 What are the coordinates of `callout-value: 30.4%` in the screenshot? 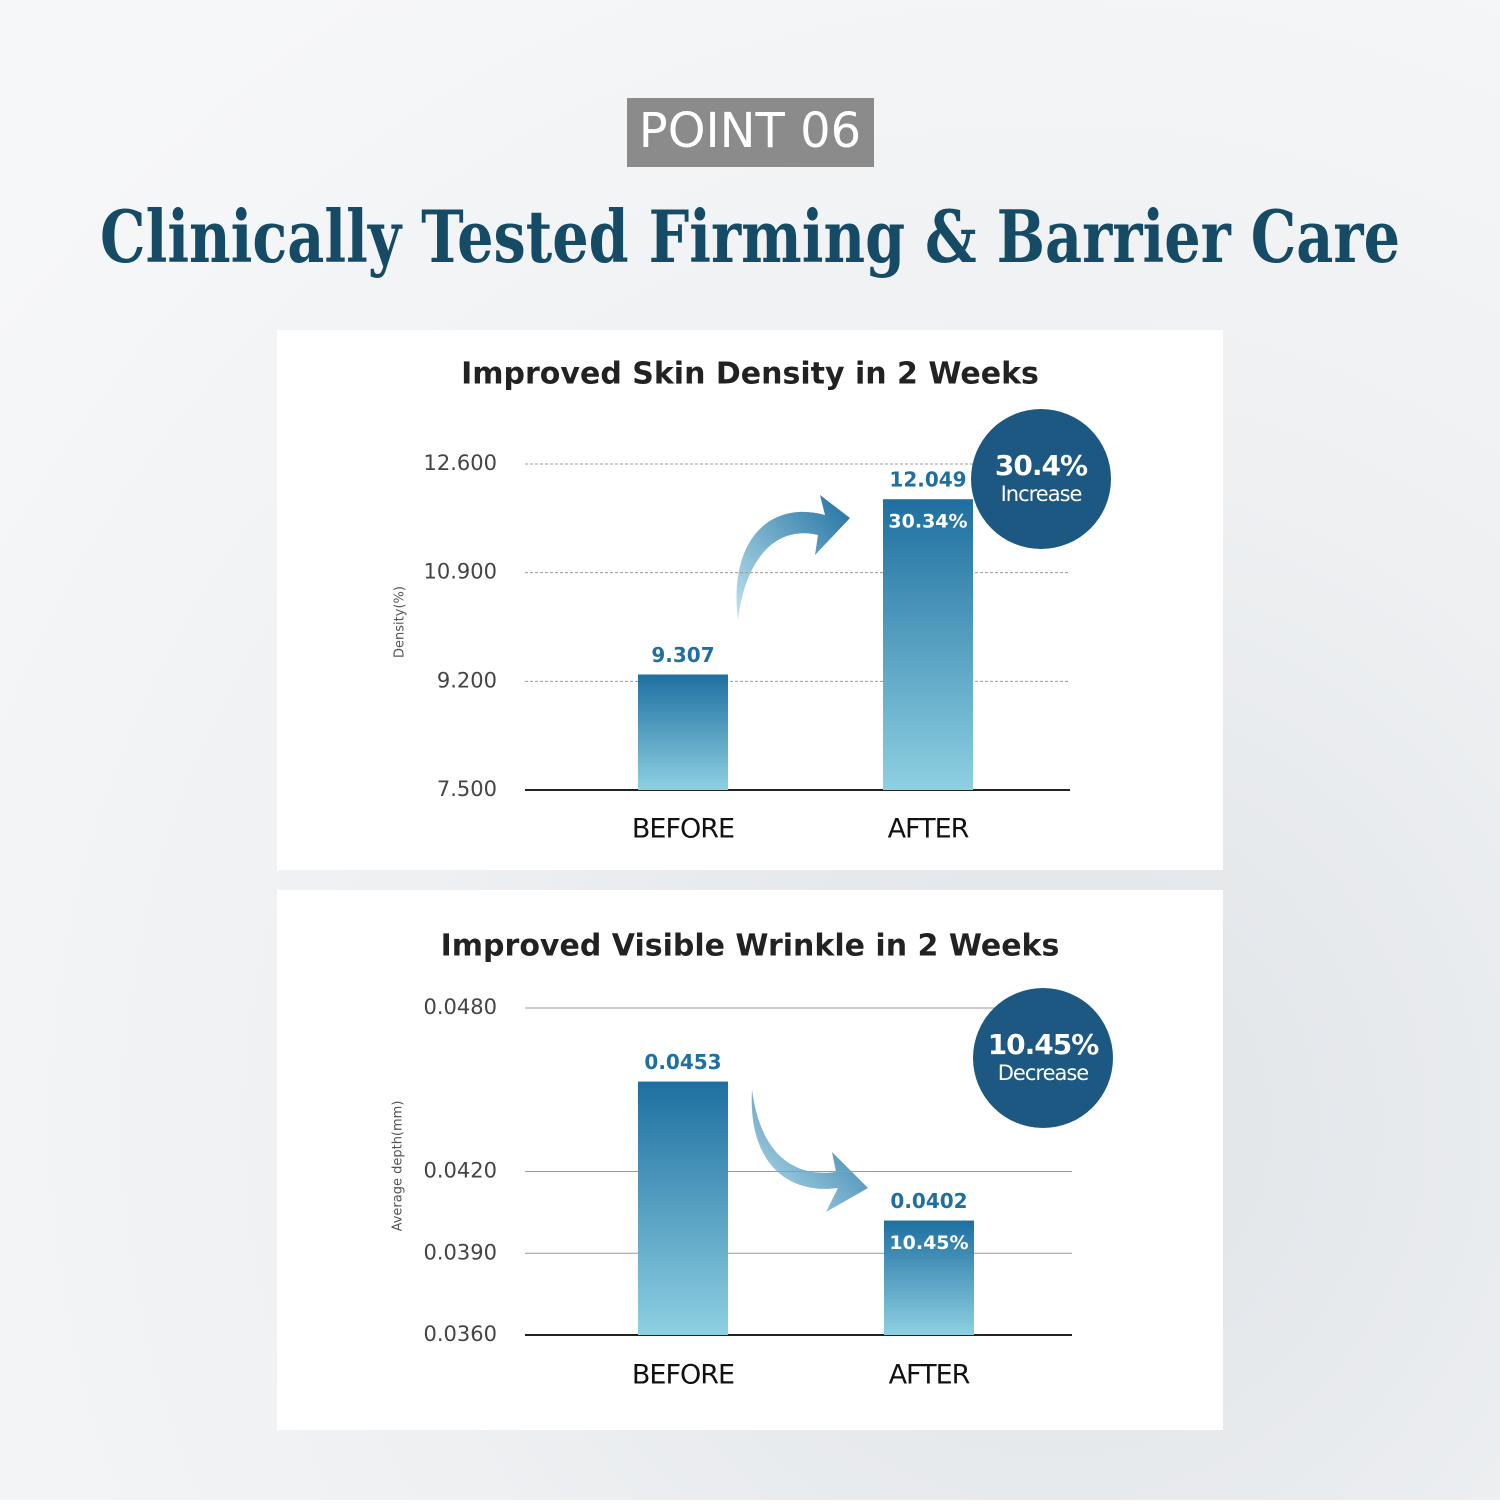 It's located at (1041, 465).